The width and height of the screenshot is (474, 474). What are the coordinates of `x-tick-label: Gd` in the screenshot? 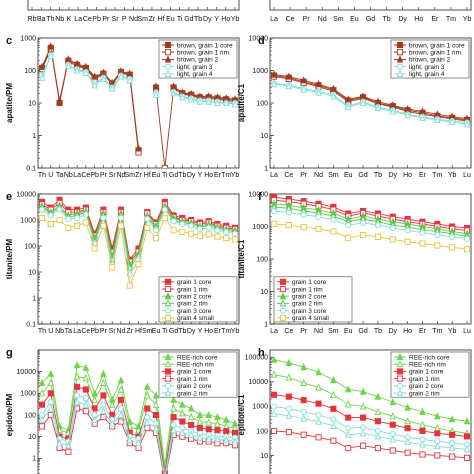 It's located at (370, 19).